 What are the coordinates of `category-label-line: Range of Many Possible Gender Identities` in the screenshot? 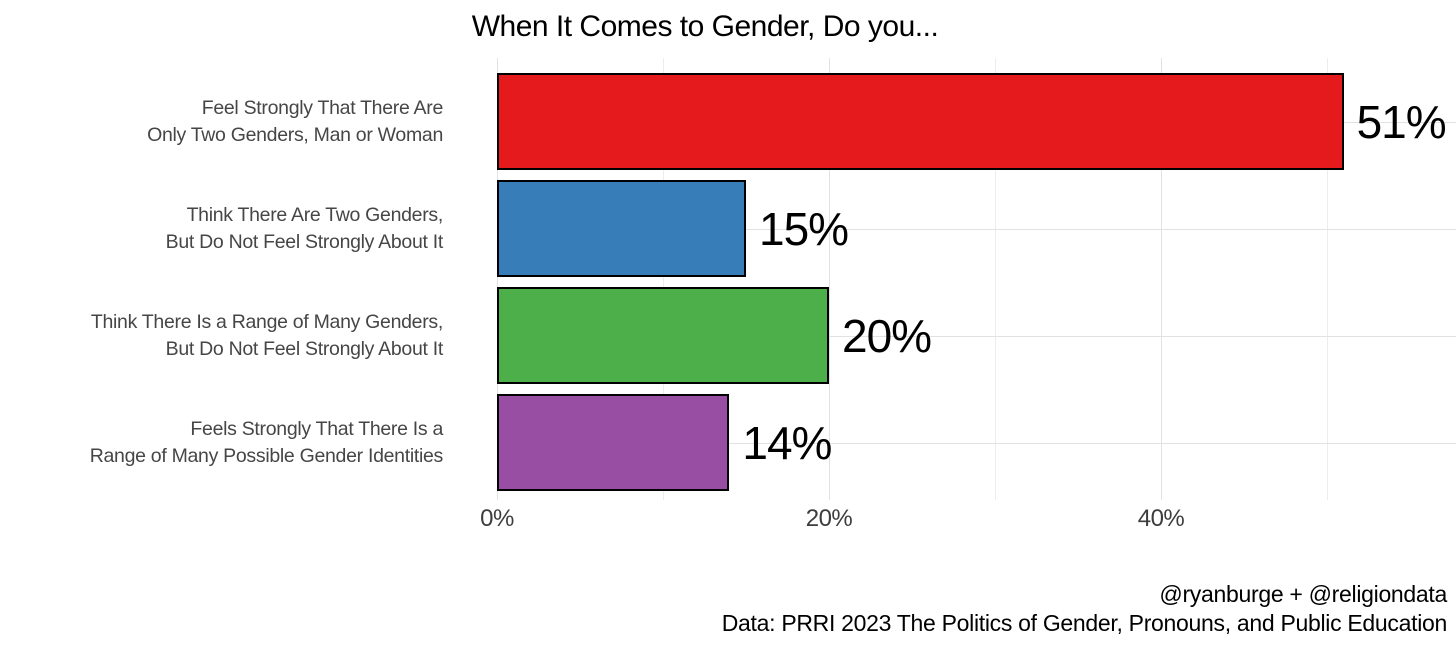 It's located at (266, 455).